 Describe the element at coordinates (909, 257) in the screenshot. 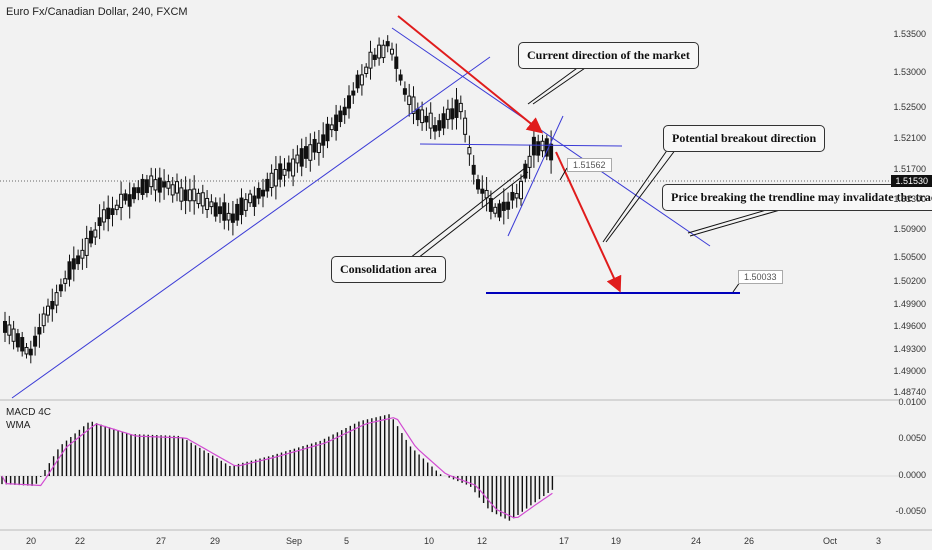

I see `y-tick-label: 1.50500` at that location.